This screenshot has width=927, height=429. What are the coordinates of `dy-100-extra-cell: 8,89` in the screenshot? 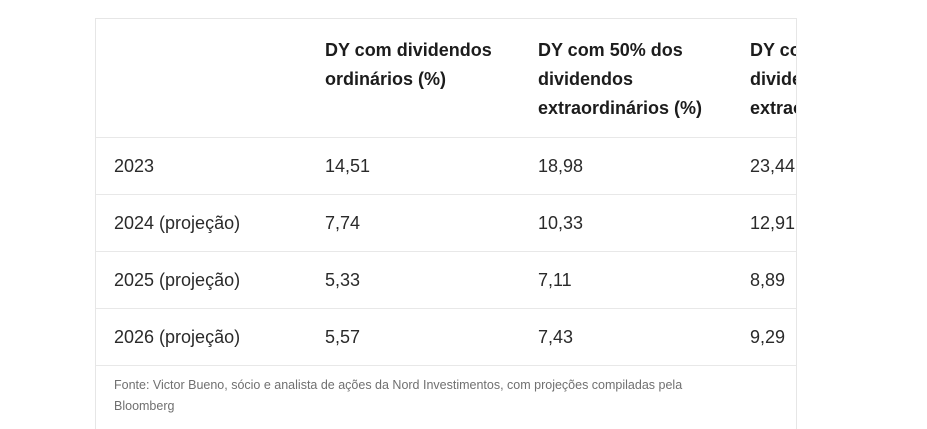 It's located at (768, 280).